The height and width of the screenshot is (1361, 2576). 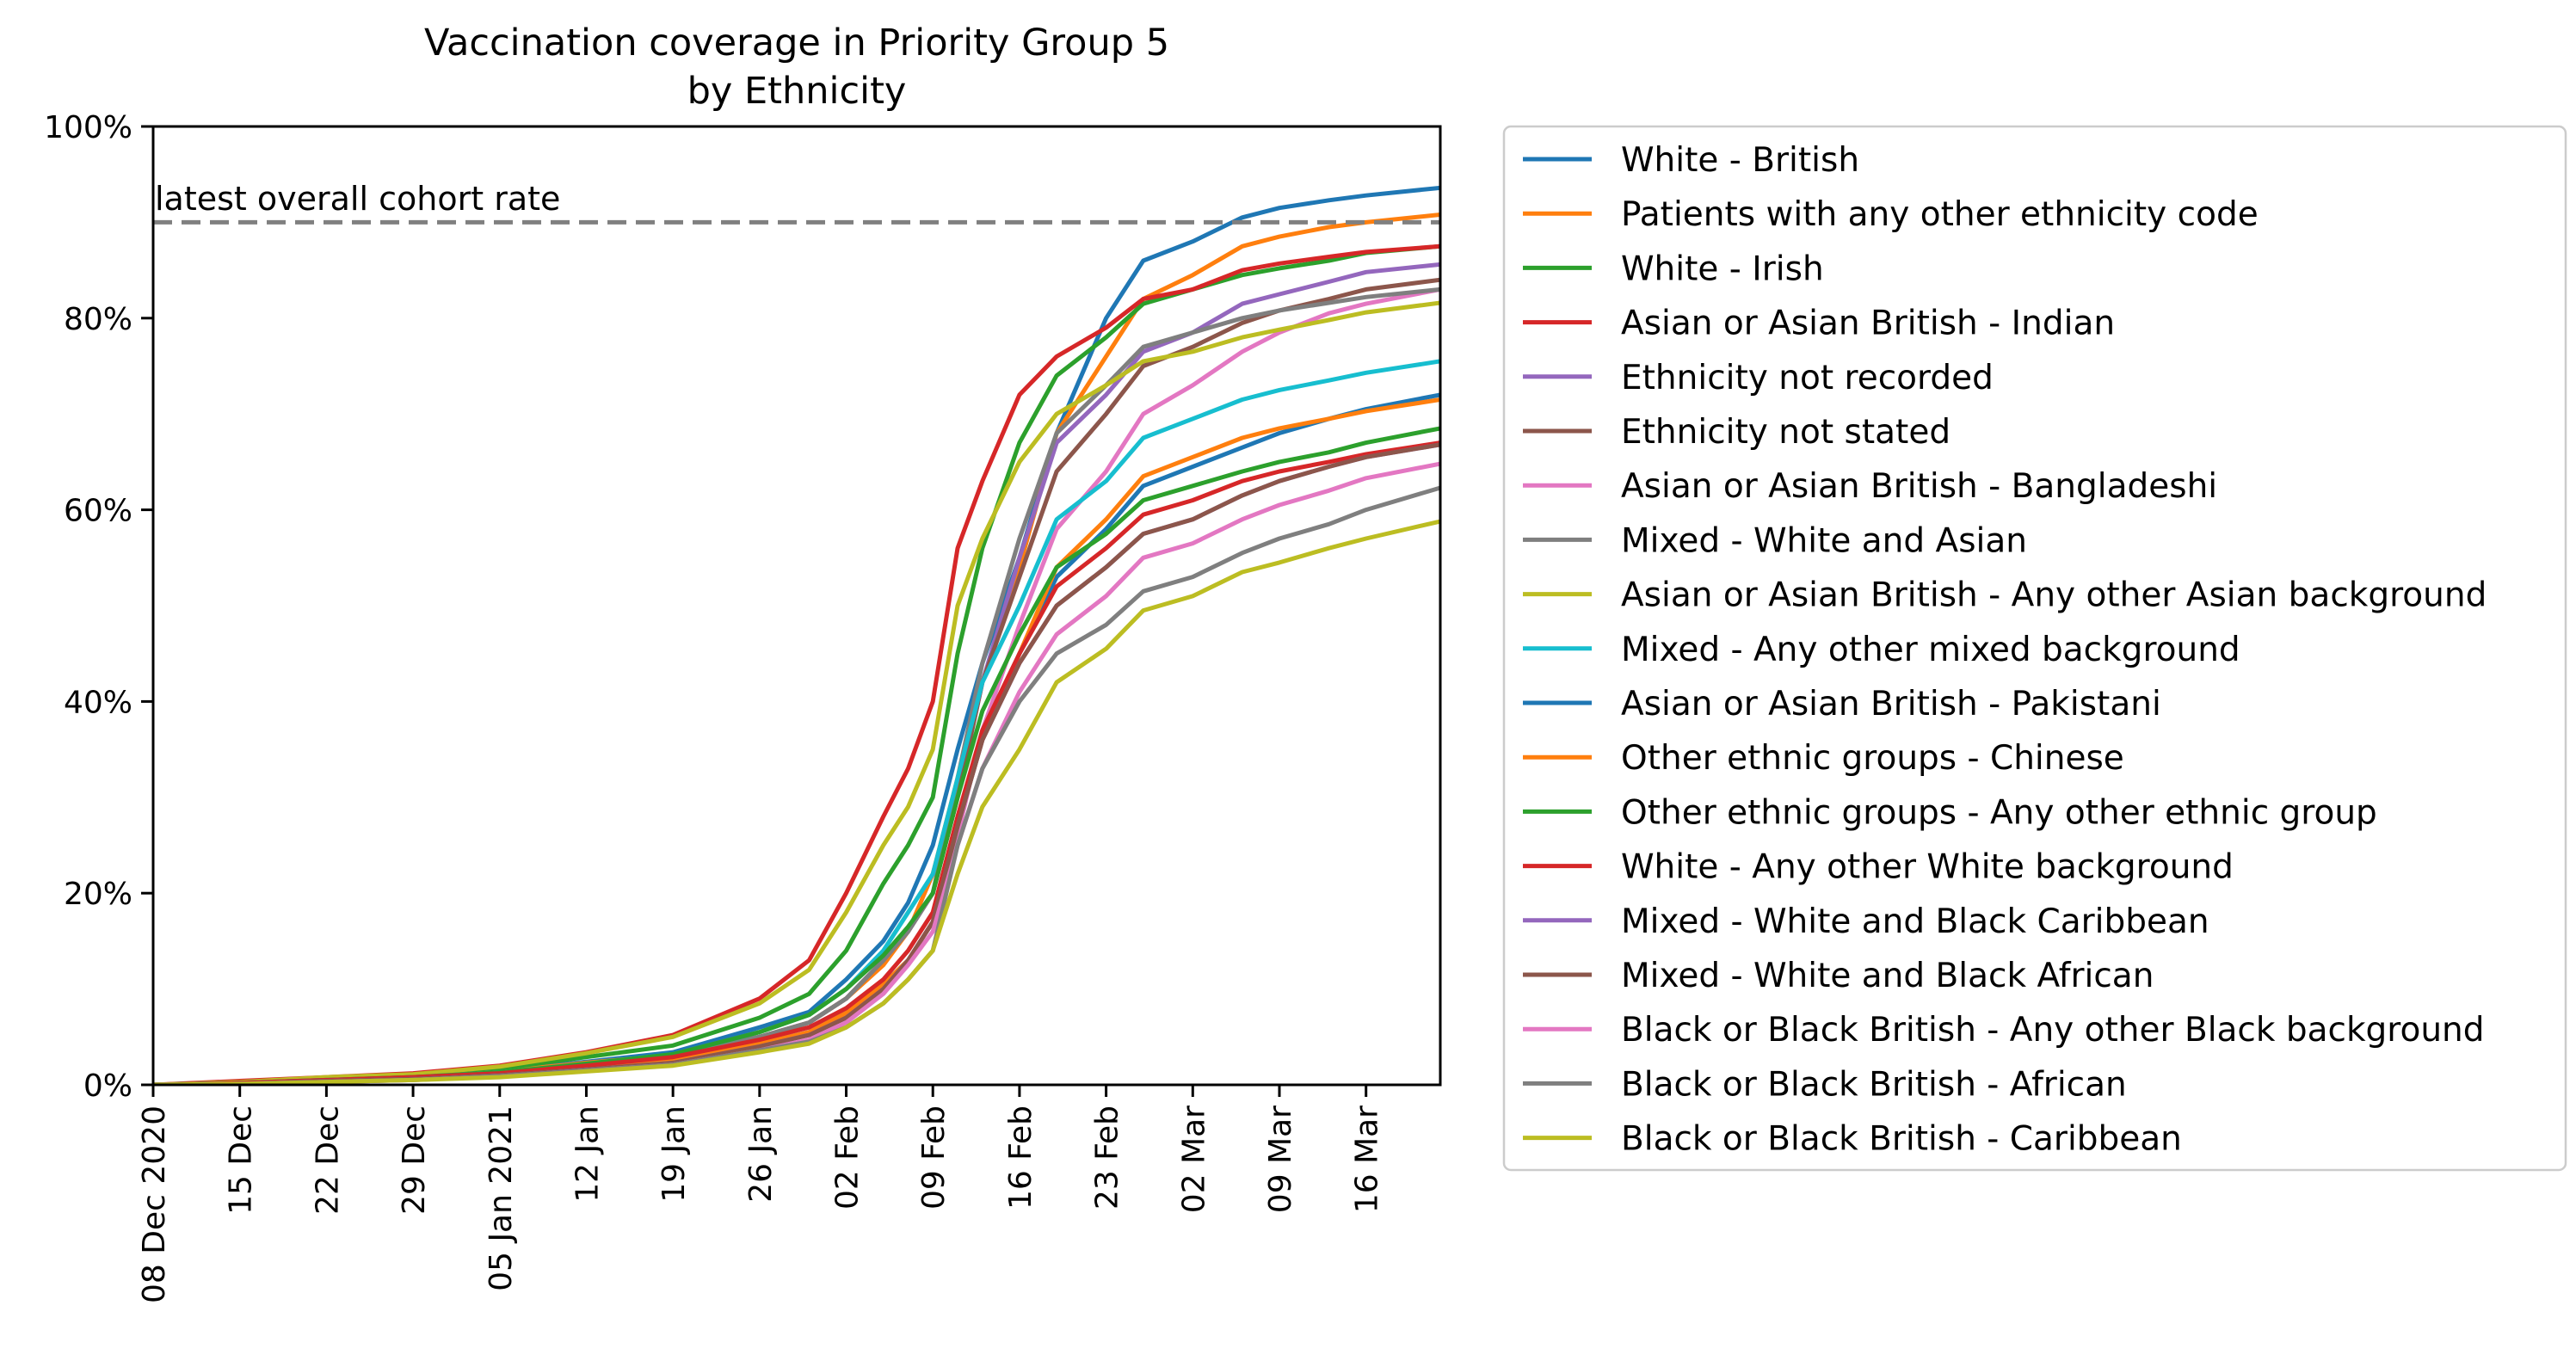 I want to click on legend-label-13: White - Any other White background, so click(x=1927, y=867).